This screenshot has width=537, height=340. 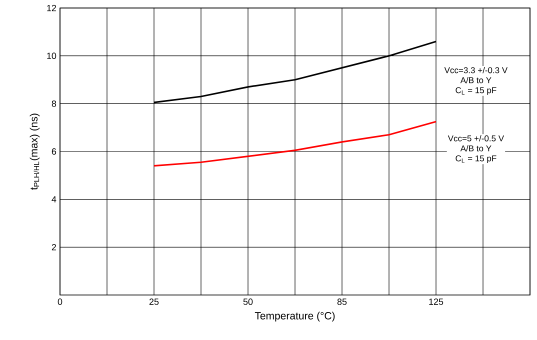 What do you see at coordinates (476, 70) in the screenshot?
I see `annotation: Vcc=3.3 +/-0.3 V` at bounding box center [476, 70].